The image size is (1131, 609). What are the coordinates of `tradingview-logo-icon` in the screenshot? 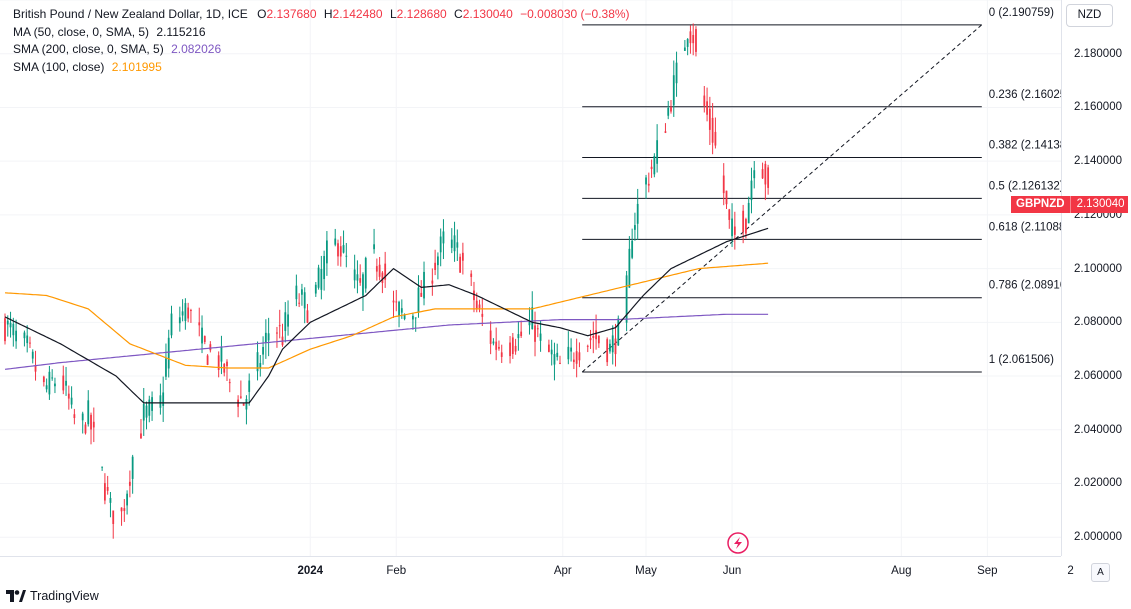 It's located at (16, 596).